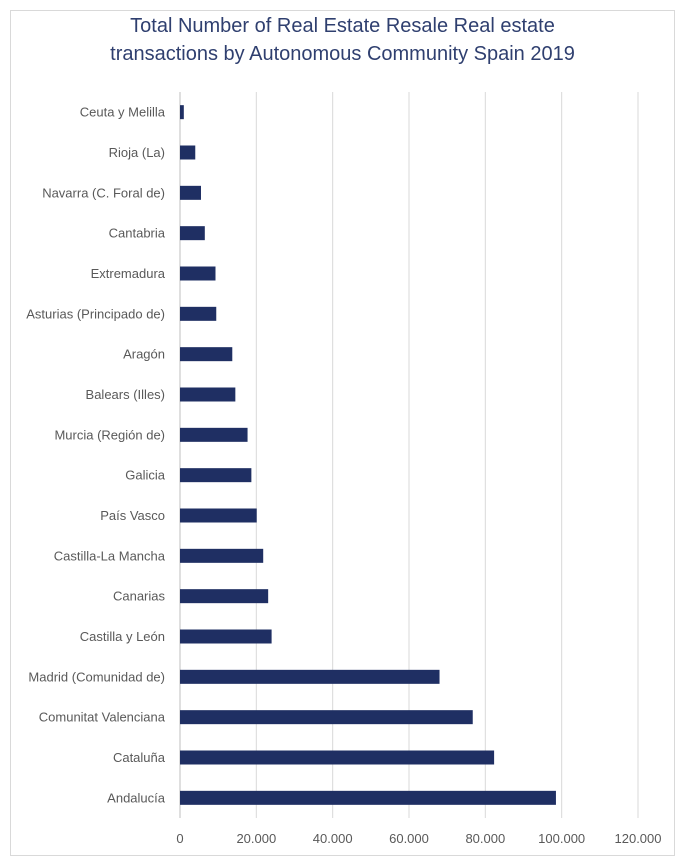 Image resolution: width=685 pixels, height=867 pixels. What do you see at coordinates (95, 313) in the screenshot?
I see `category-label: Asturias (Principado de)` at bounding box center [95, 313].